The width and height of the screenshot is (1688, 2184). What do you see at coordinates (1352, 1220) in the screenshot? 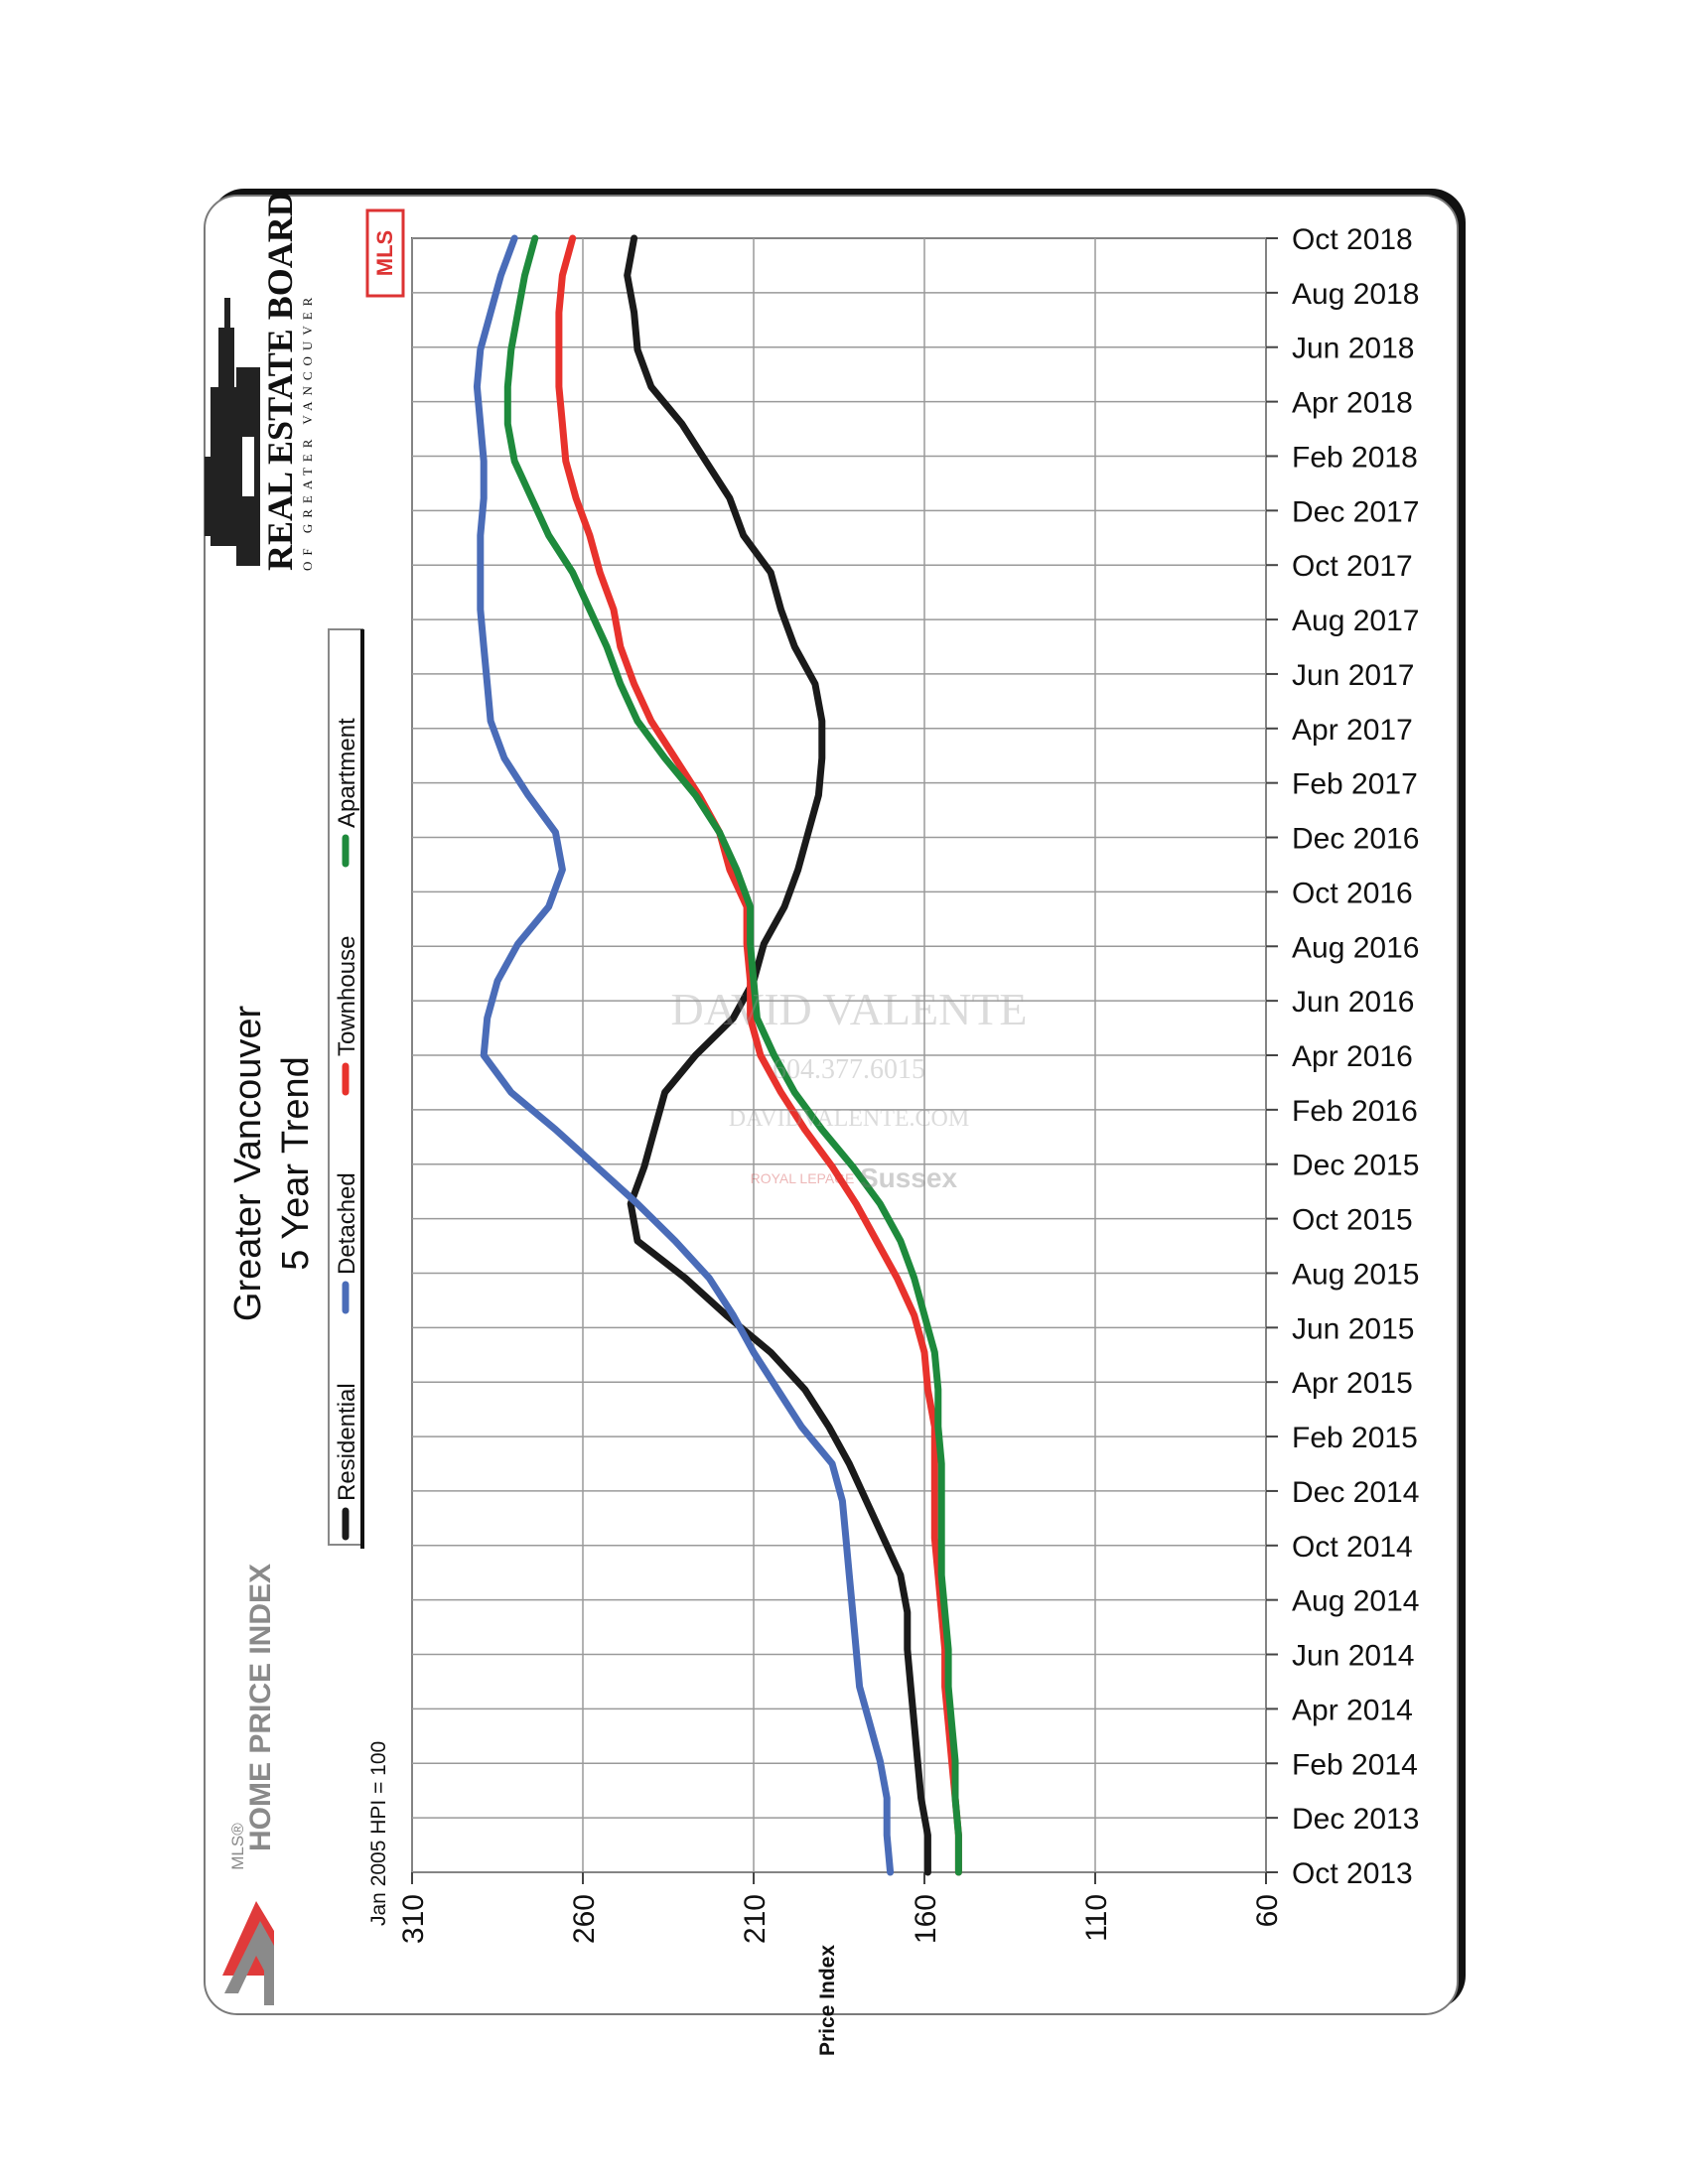
I see `date-tick-label: Oct 2015` at bounding box center [1352, 1220].